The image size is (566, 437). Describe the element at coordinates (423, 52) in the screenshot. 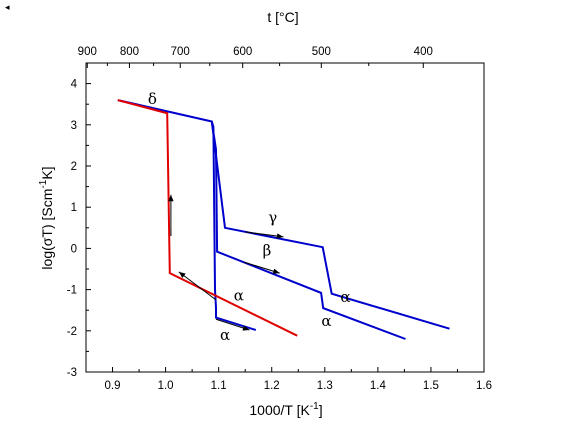

I see `top-tick-label: 400` at that location.